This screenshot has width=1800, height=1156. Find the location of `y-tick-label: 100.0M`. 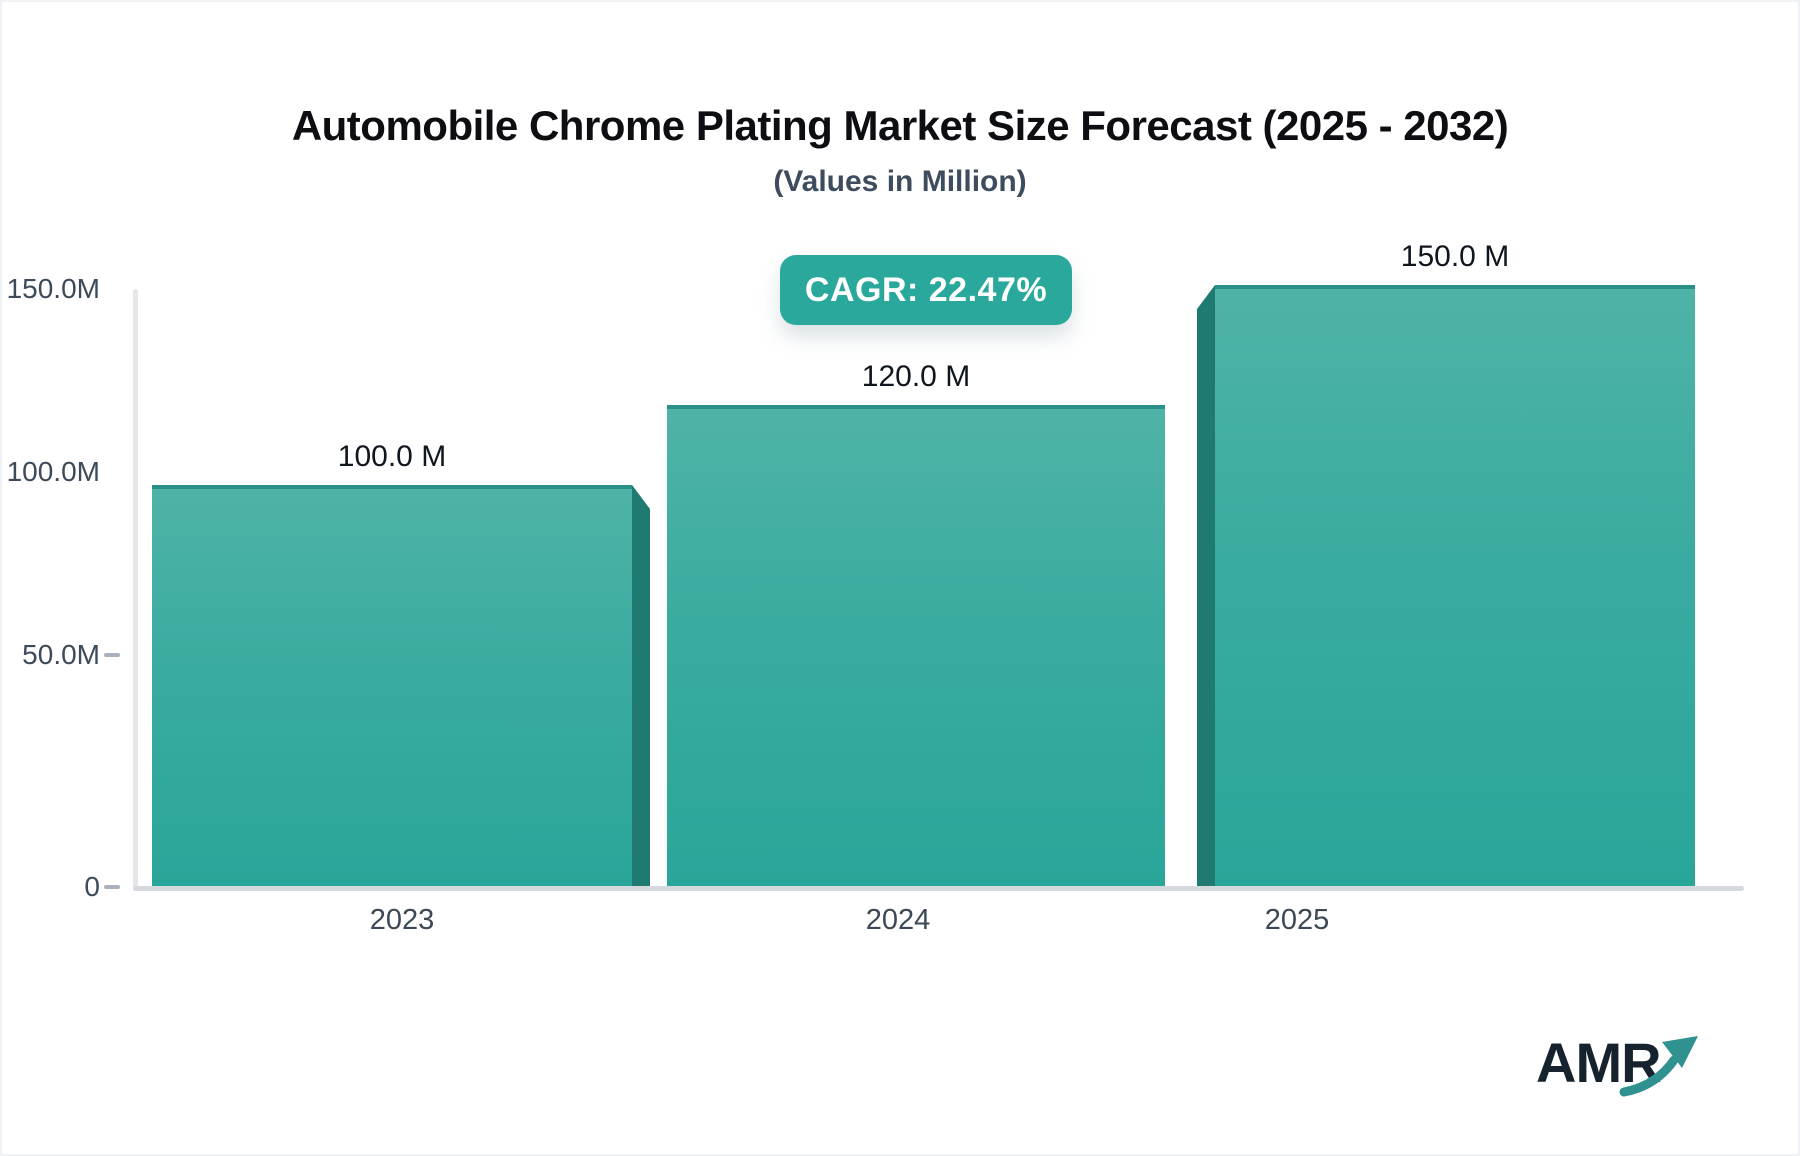

y-tick-label: 100.0M is located at coordinates (53, 471).